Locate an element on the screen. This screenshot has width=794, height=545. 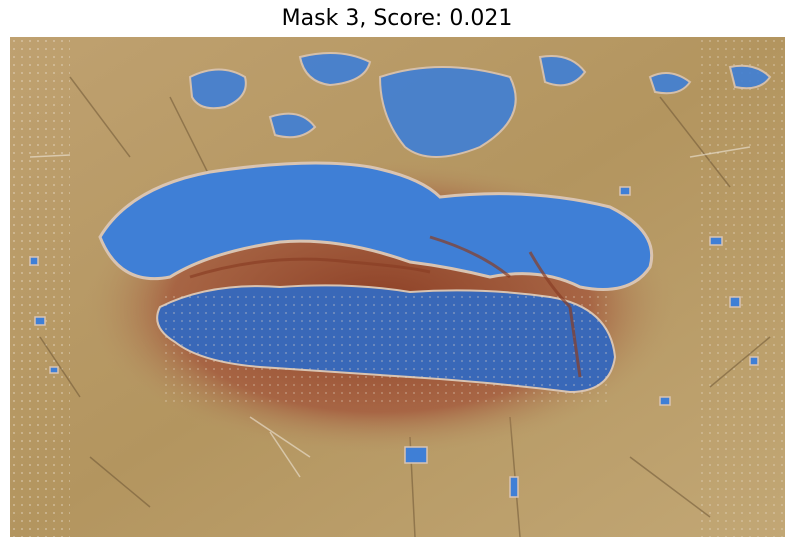
mask-speckle is located at coordinates (385, 347).